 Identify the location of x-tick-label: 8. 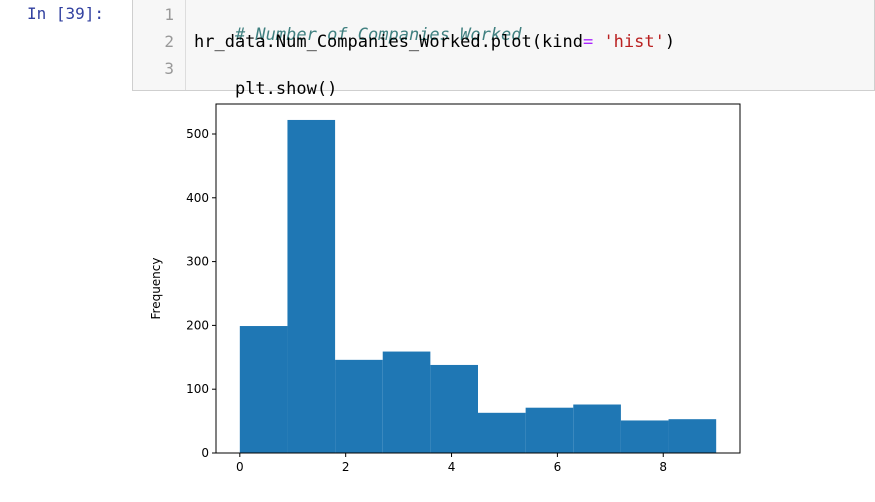
(663, 467).